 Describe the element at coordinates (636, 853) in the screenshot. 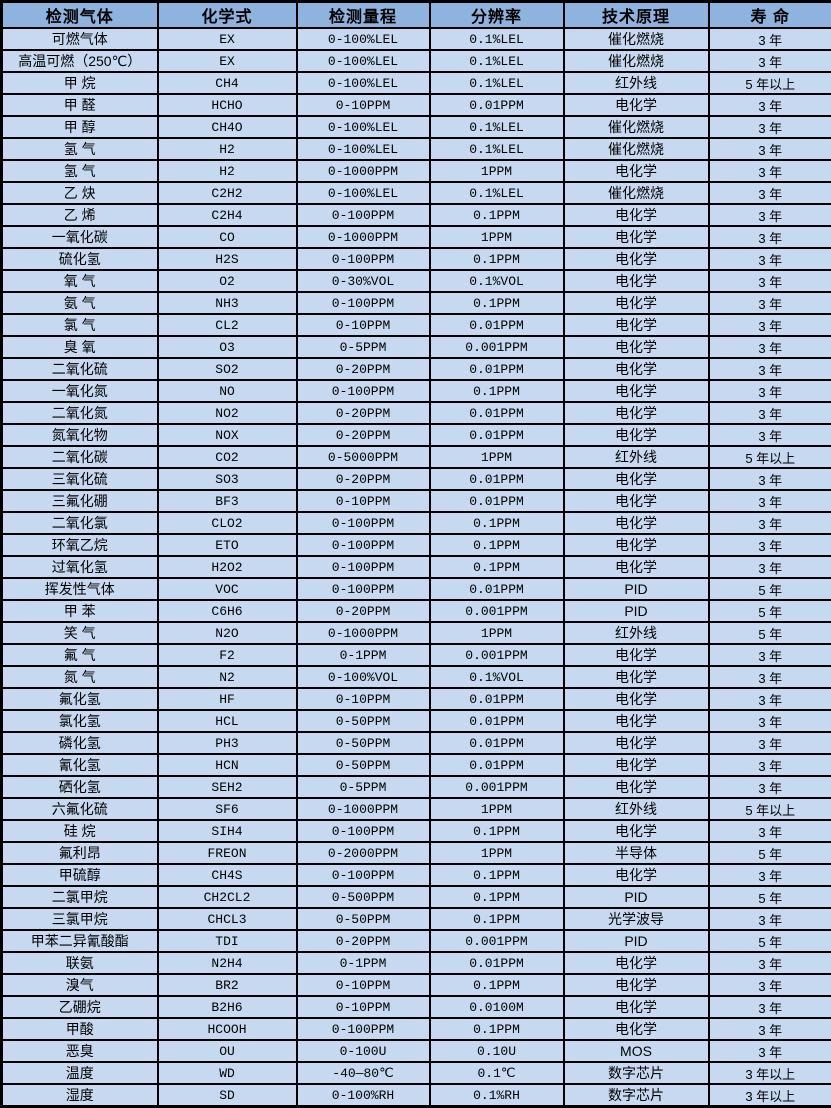

I see `cell-technical-principle: 半导体` at that location.